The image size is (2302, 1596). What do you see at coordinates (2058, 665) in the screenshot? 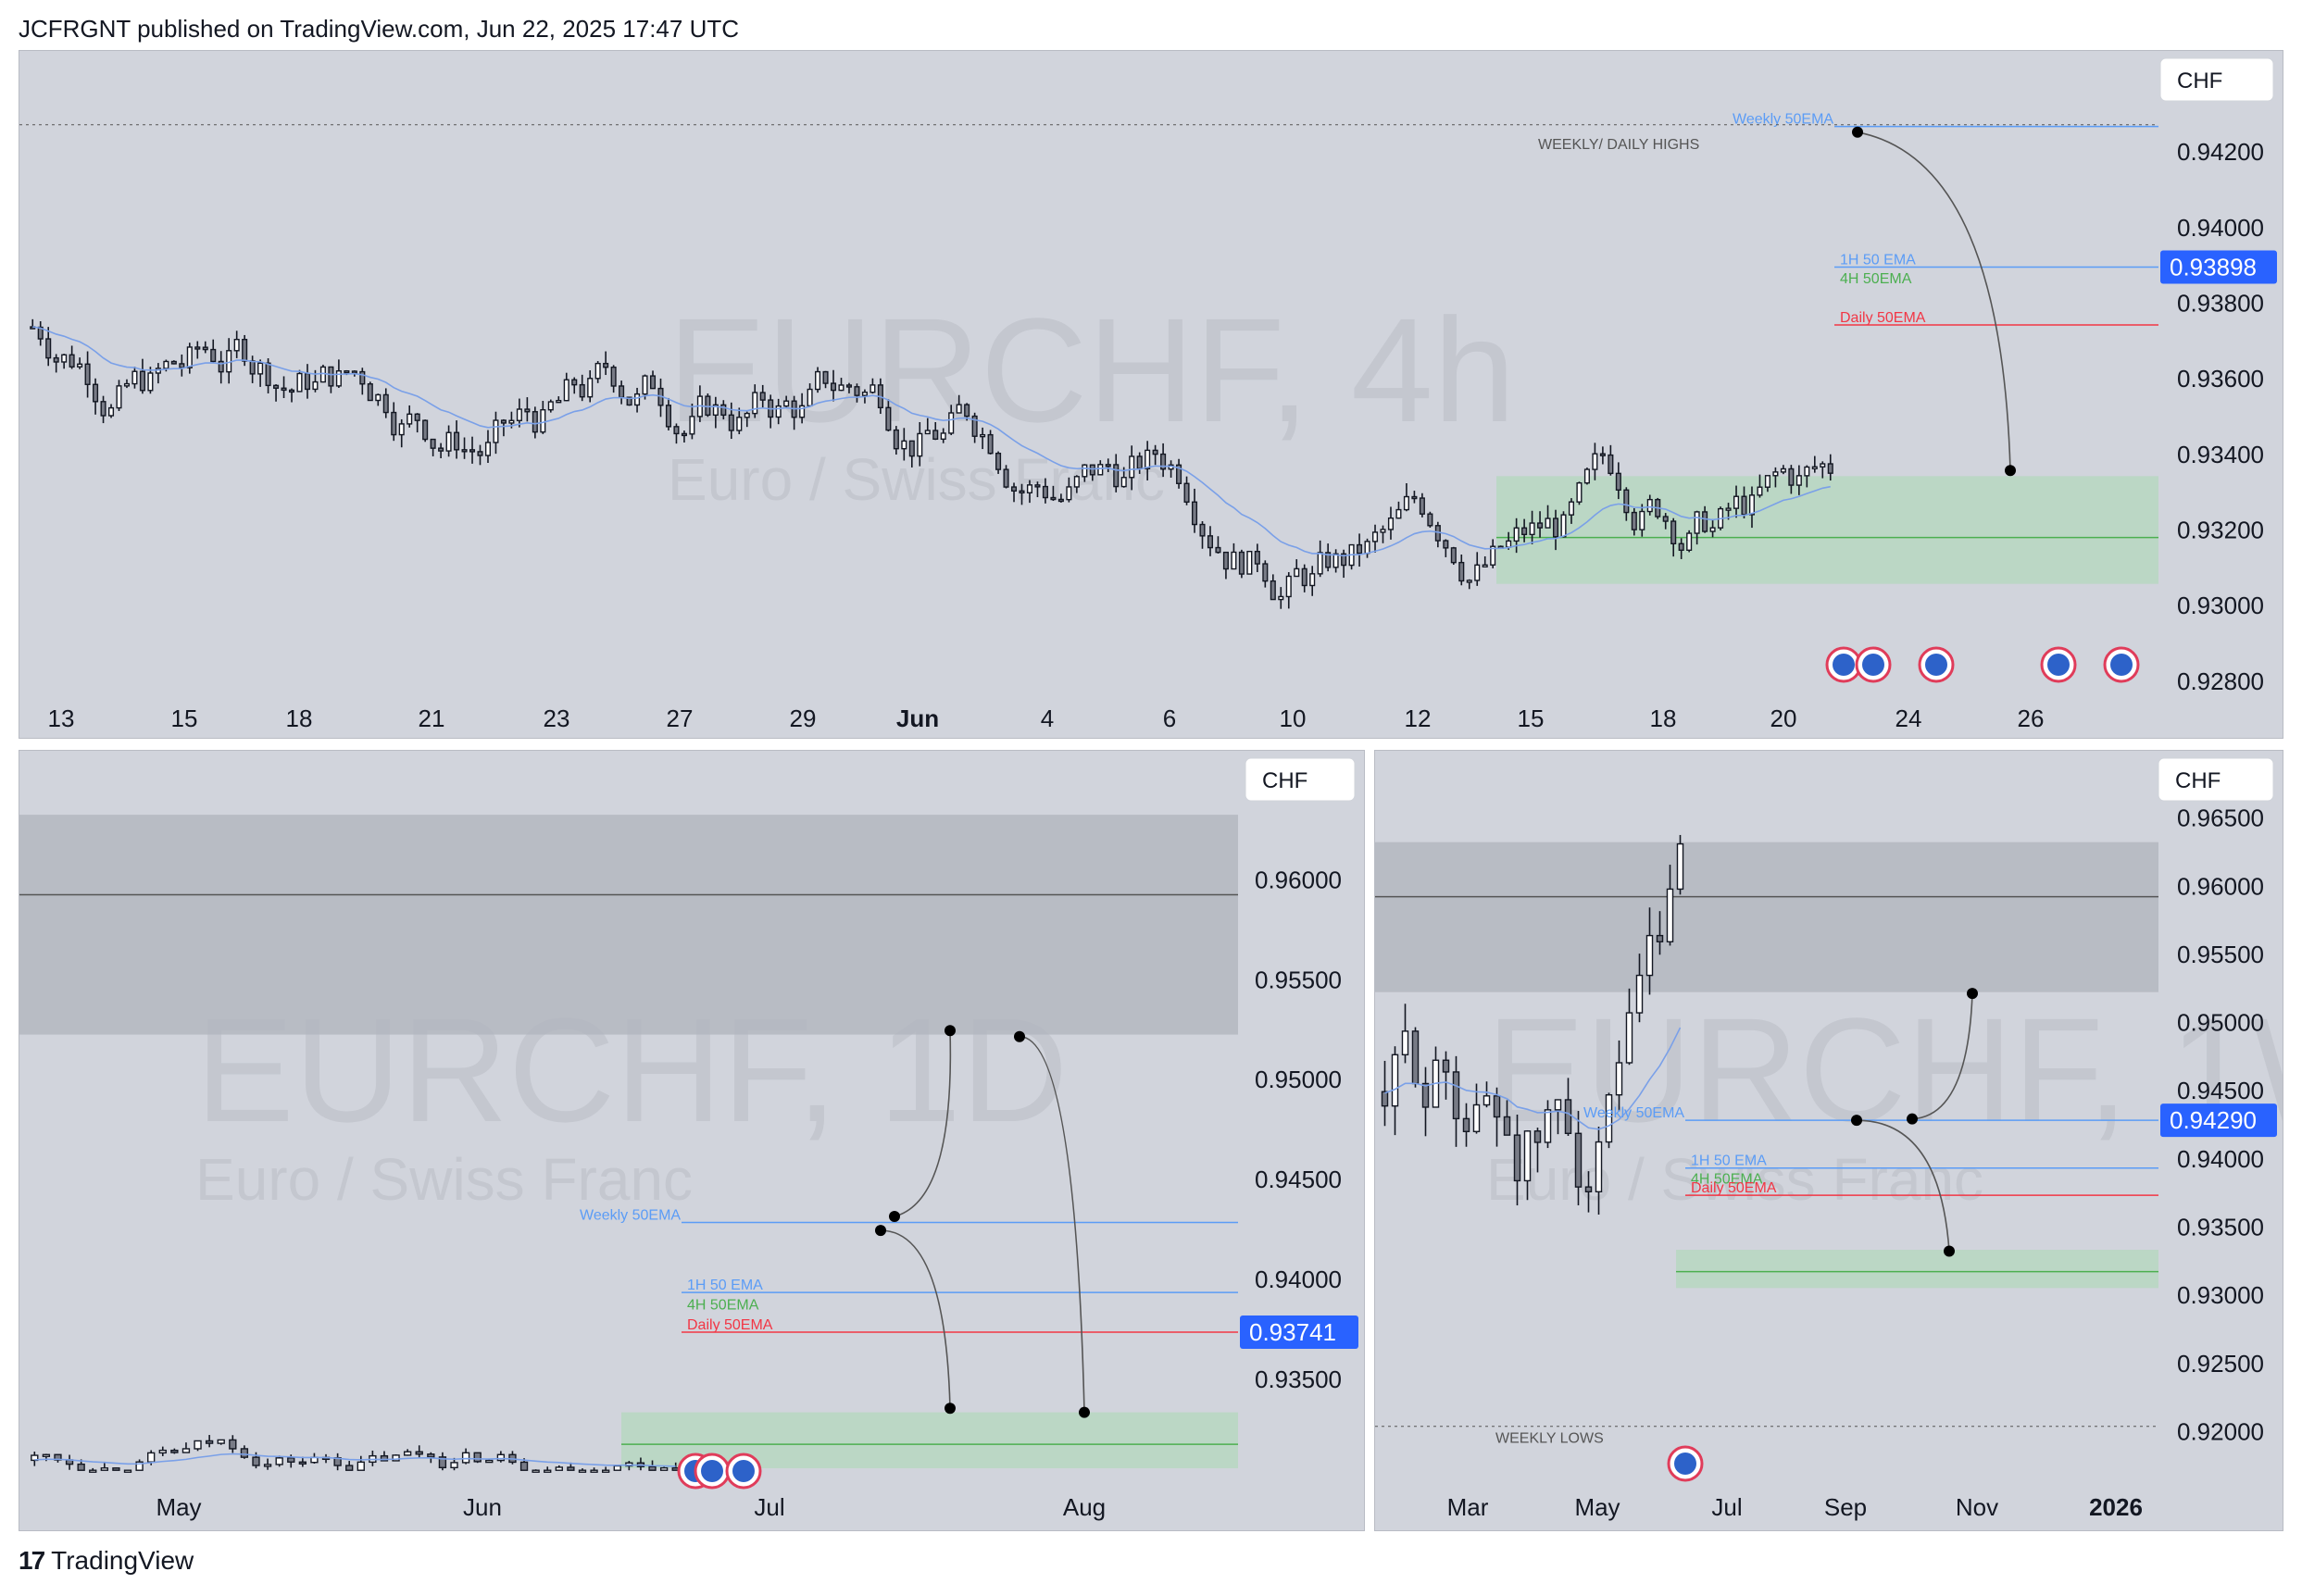
I see `eu-flag-icon` at bounding box center [2058, 665].